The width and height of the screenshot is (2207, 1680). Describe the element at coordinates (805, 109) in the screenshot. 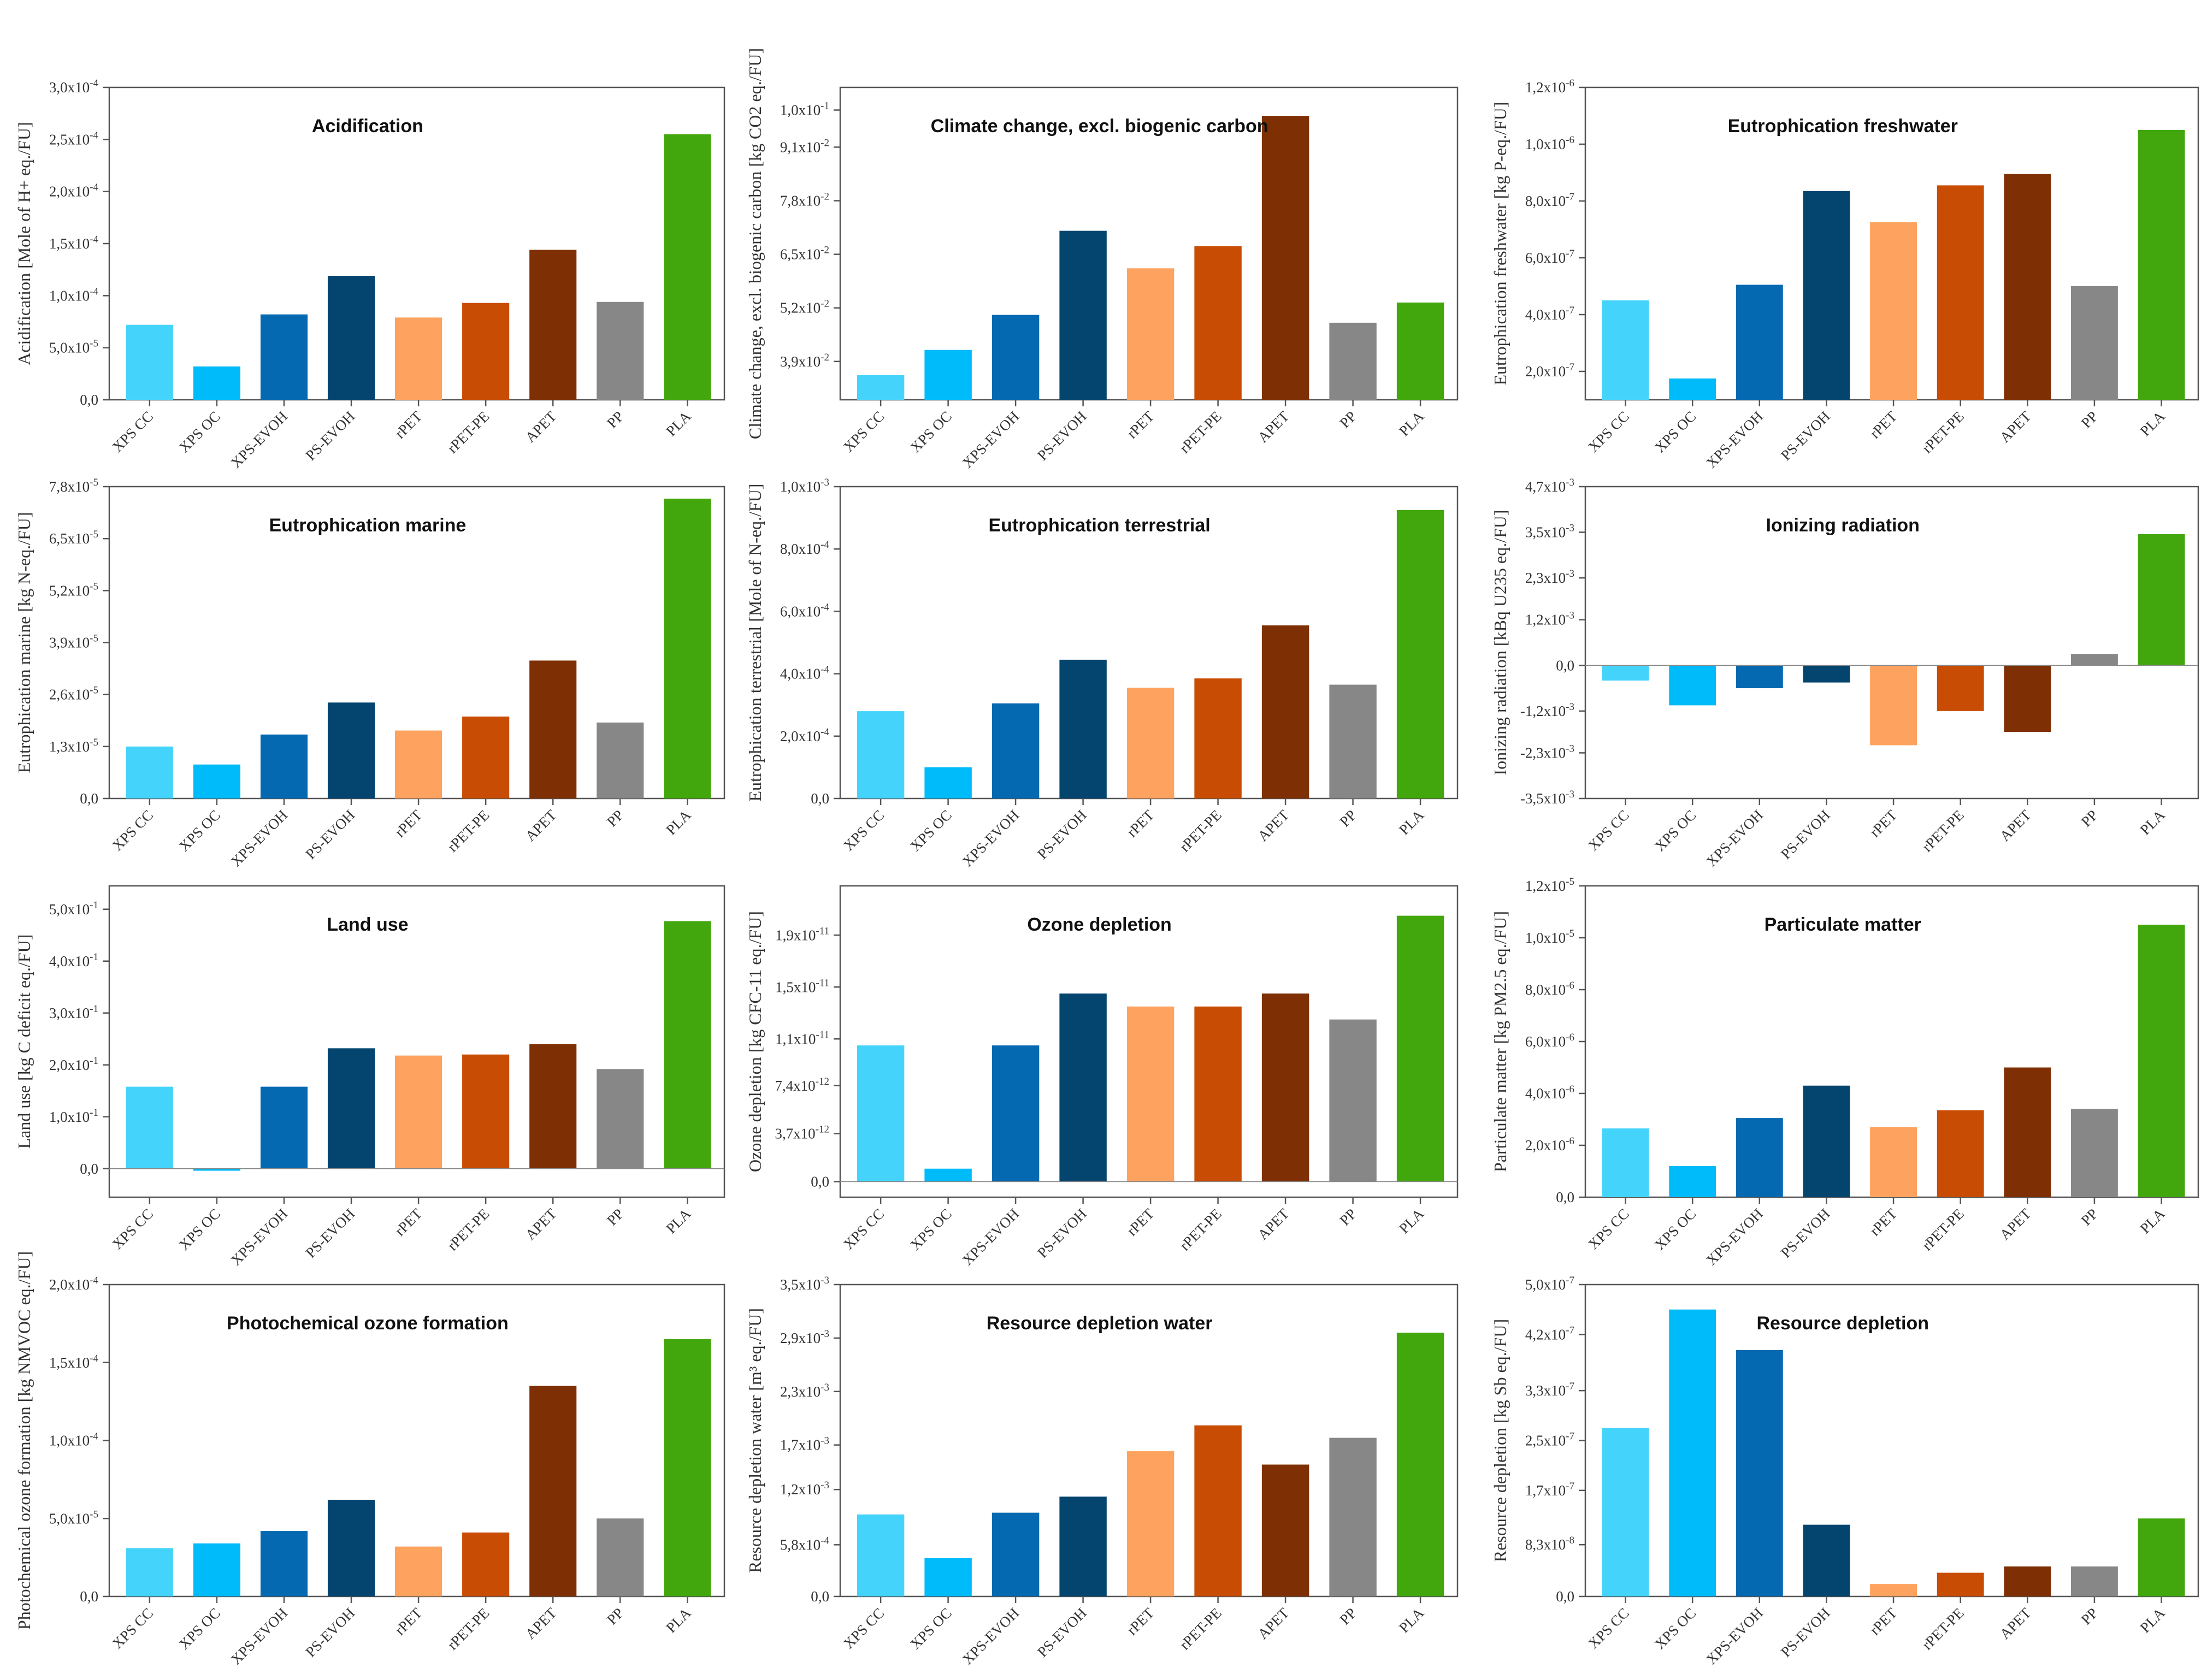

I see `y-tick-label: 1,0x10⁻¹` at that location.